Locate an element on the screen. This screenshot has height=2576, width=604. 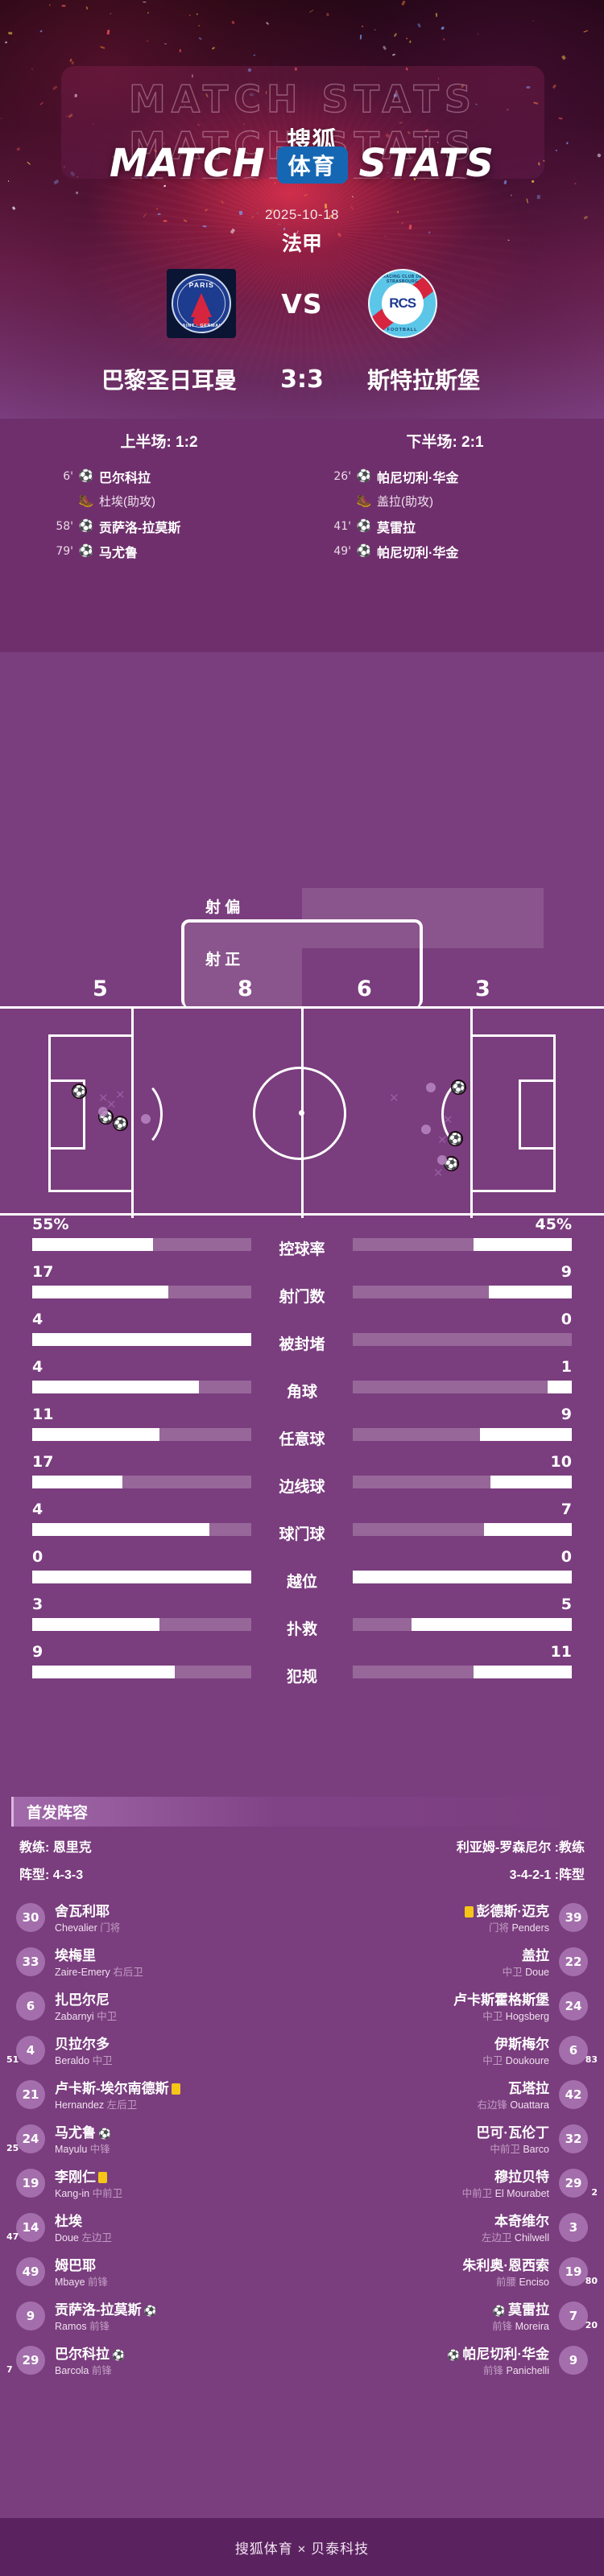
match-league: 法甲 is located at coordinates (301, 244).